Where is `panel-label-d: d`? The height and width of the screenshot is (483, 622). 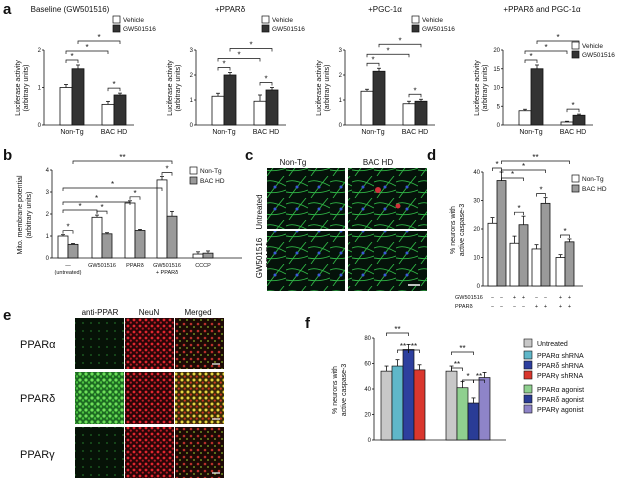 panel-label-d: d is located at coordinates (431, 155).